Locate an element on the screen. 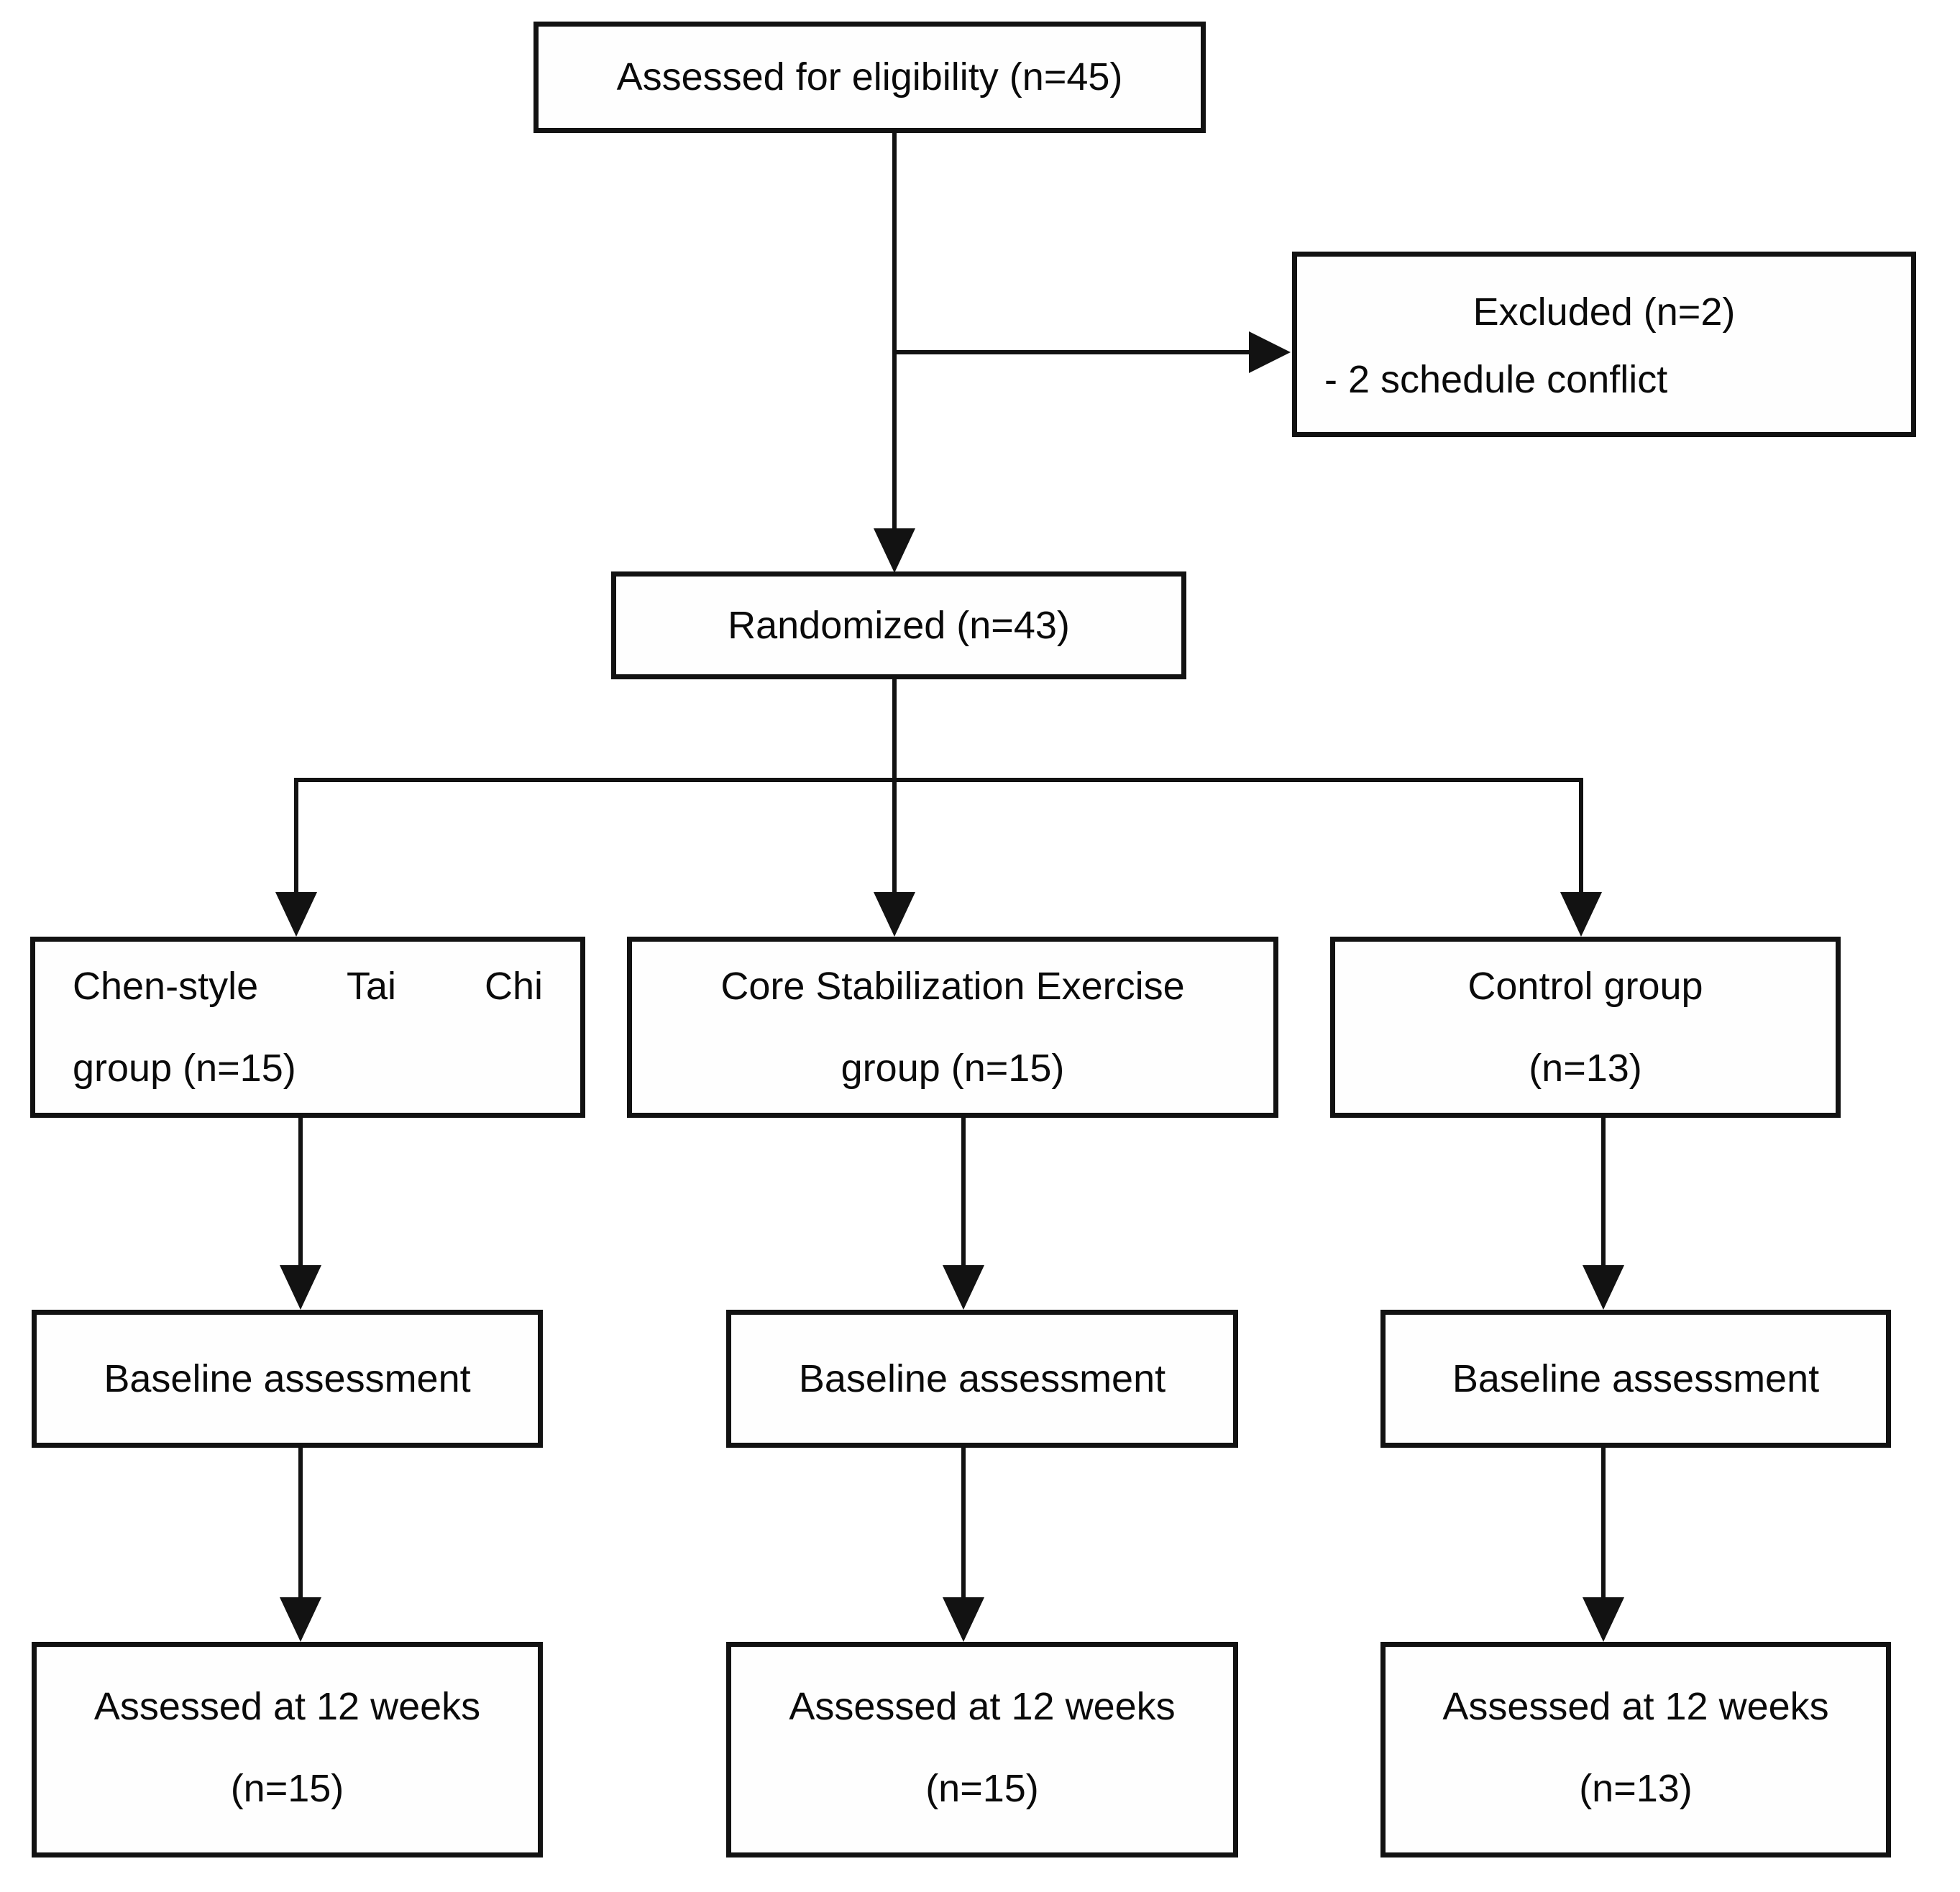 The height and width of the screenshot is (1892, 1960). node-randomized: Randomized (n=43) is located at coordinates (898, 625).